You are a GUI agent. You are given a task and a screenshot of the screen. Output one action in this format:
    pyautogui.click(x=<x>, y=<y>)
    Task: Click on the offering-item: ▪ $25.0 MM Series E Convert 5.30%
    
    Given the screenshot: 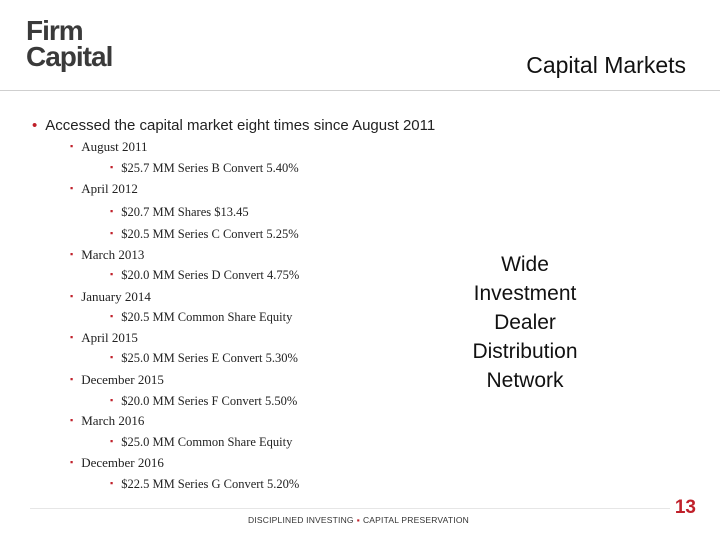 What is the action you would take?
    pyautogui.click(x=204, y=358)
    